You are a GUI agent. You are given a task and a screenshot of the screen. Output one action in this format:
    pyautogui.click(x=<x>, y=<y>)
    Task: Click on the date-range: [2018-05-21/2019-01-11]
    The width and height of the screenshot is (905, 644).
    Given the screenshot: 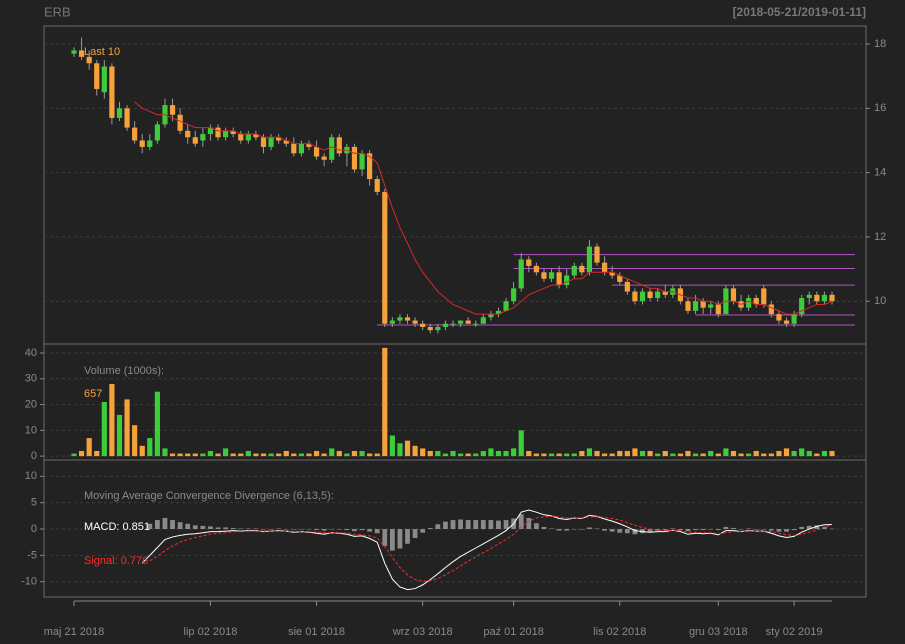 What is the action you would take?
    pyautogui.click(x=799, y=12)
    